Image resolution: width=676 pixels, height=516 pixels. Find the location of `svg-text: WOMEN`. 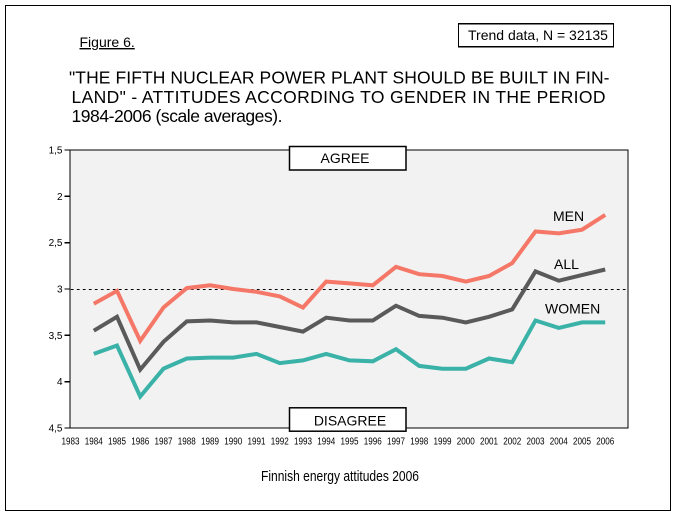

svg-text: WOMEN is located at coordinates (572, 309).